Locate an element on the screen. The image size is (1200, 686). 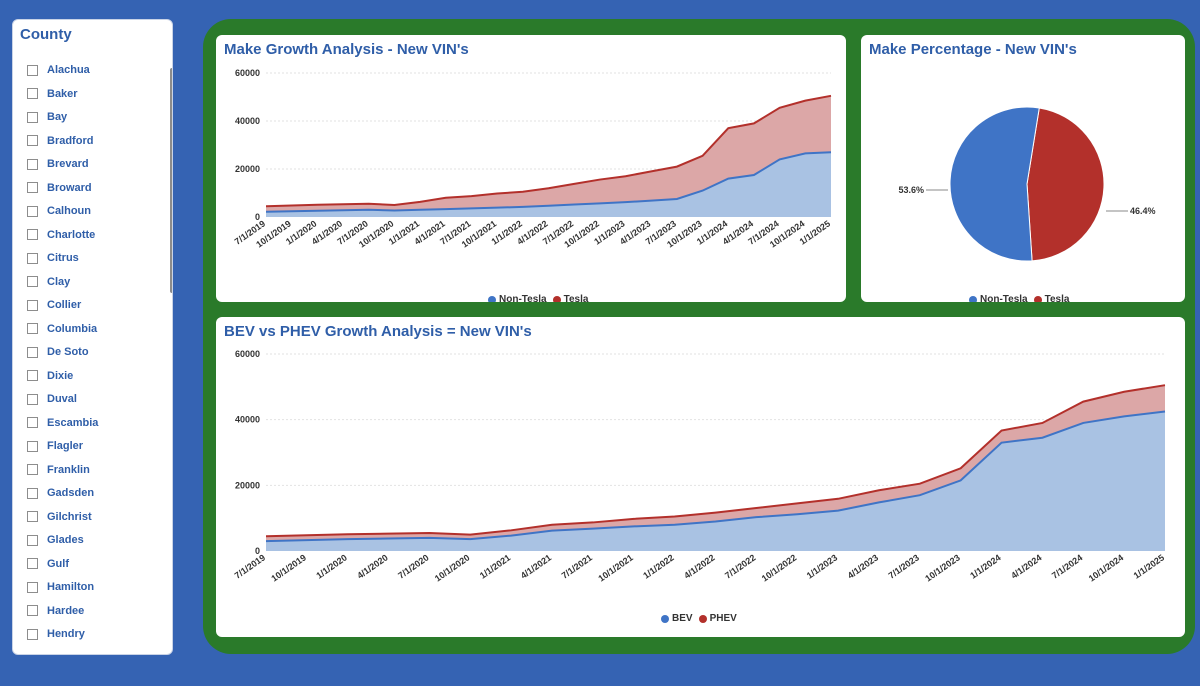
make-percentage-legend: Non-Tesla Tesla is located at coordinates (1022, 298).